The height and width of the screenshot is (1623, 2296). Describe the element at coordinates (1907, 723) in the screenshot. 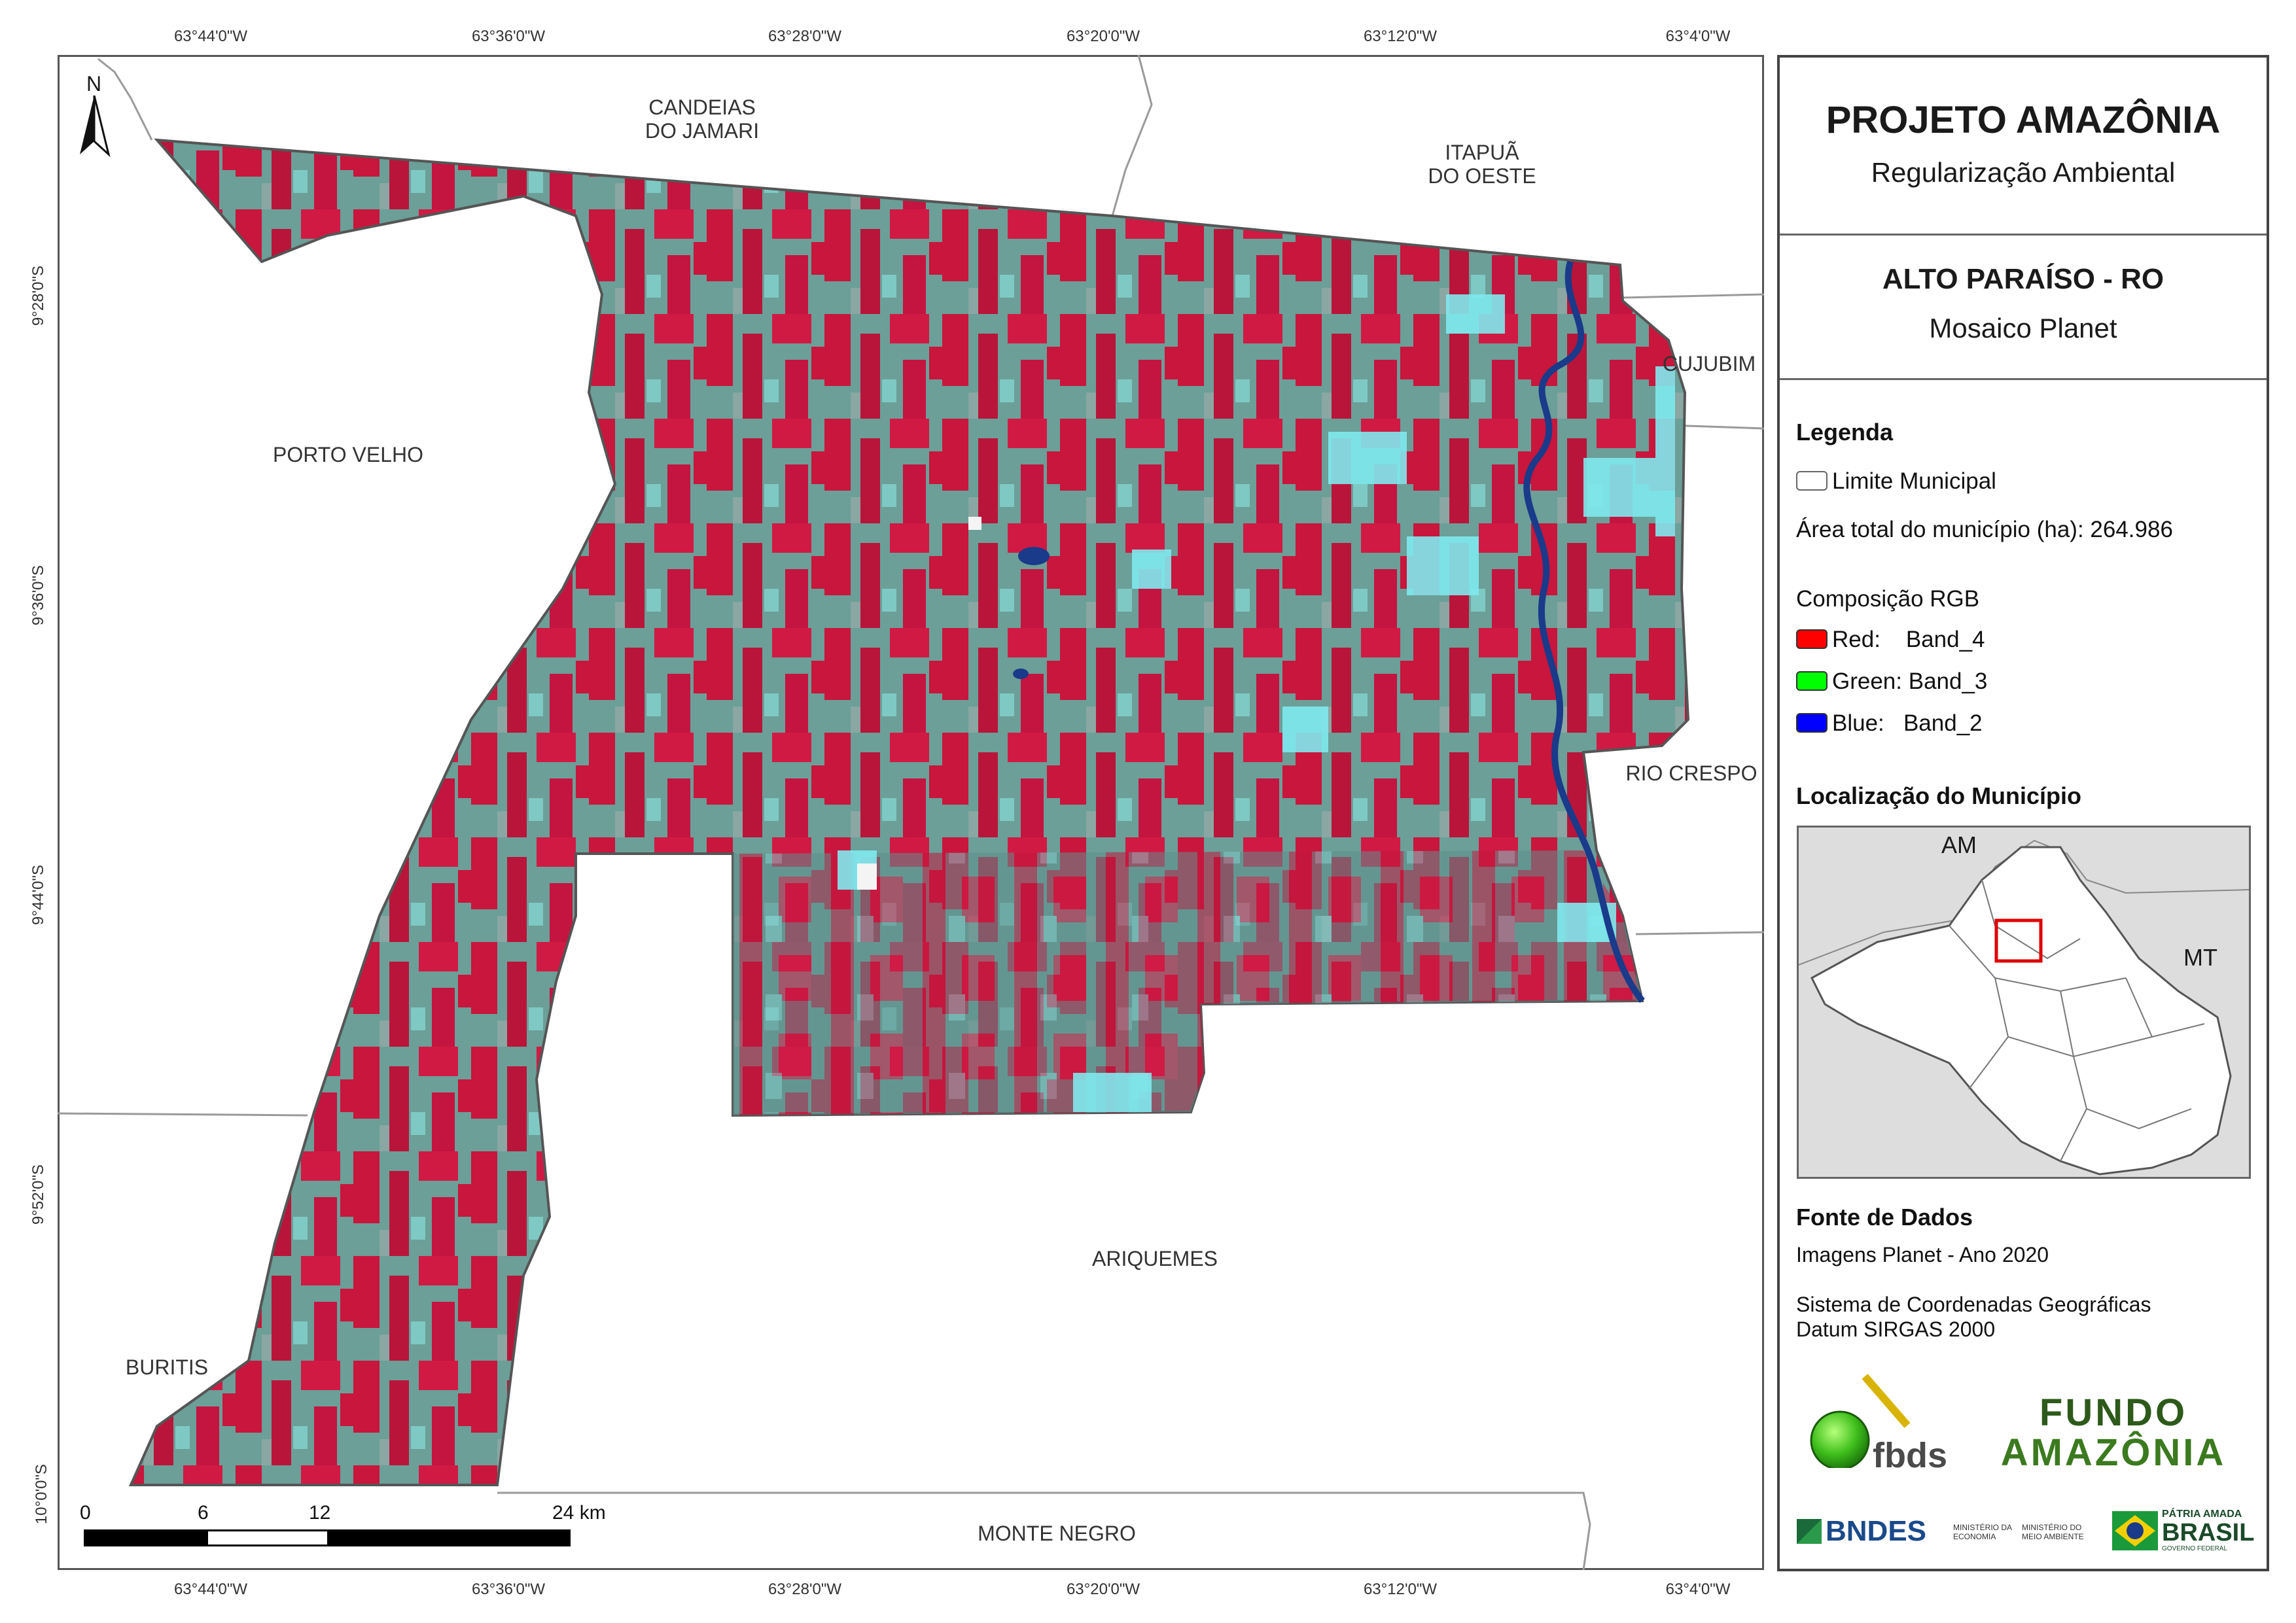

I see `rgb-blue: Blue: Band_2` at that location.